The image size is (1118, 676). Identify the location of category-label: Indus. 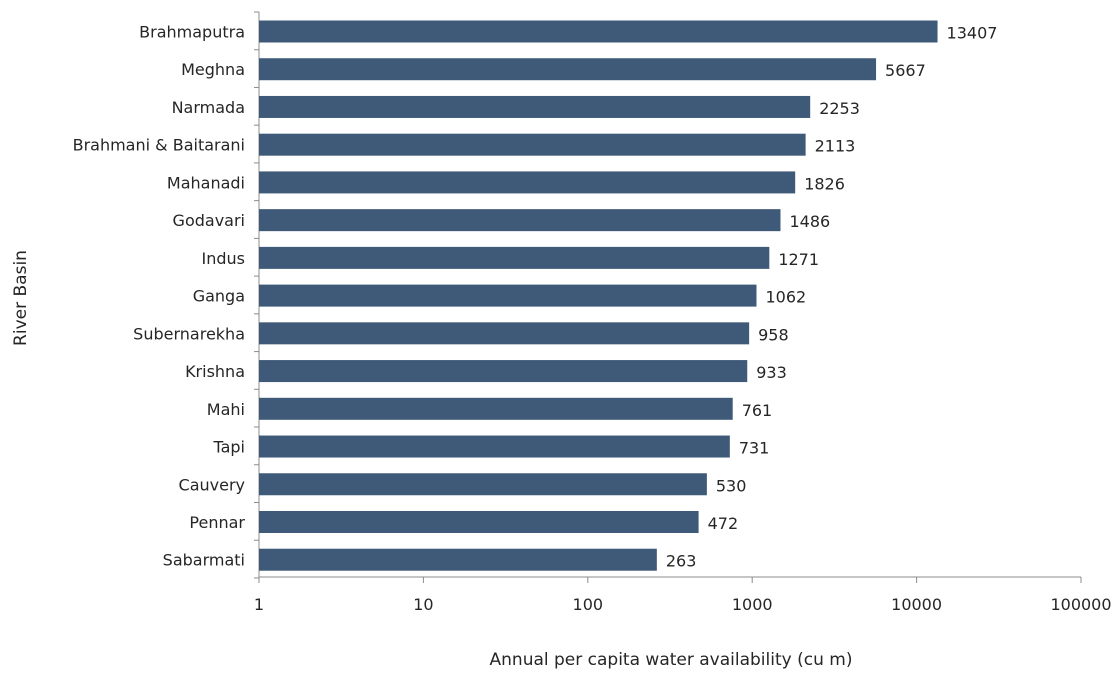
(224, 258).